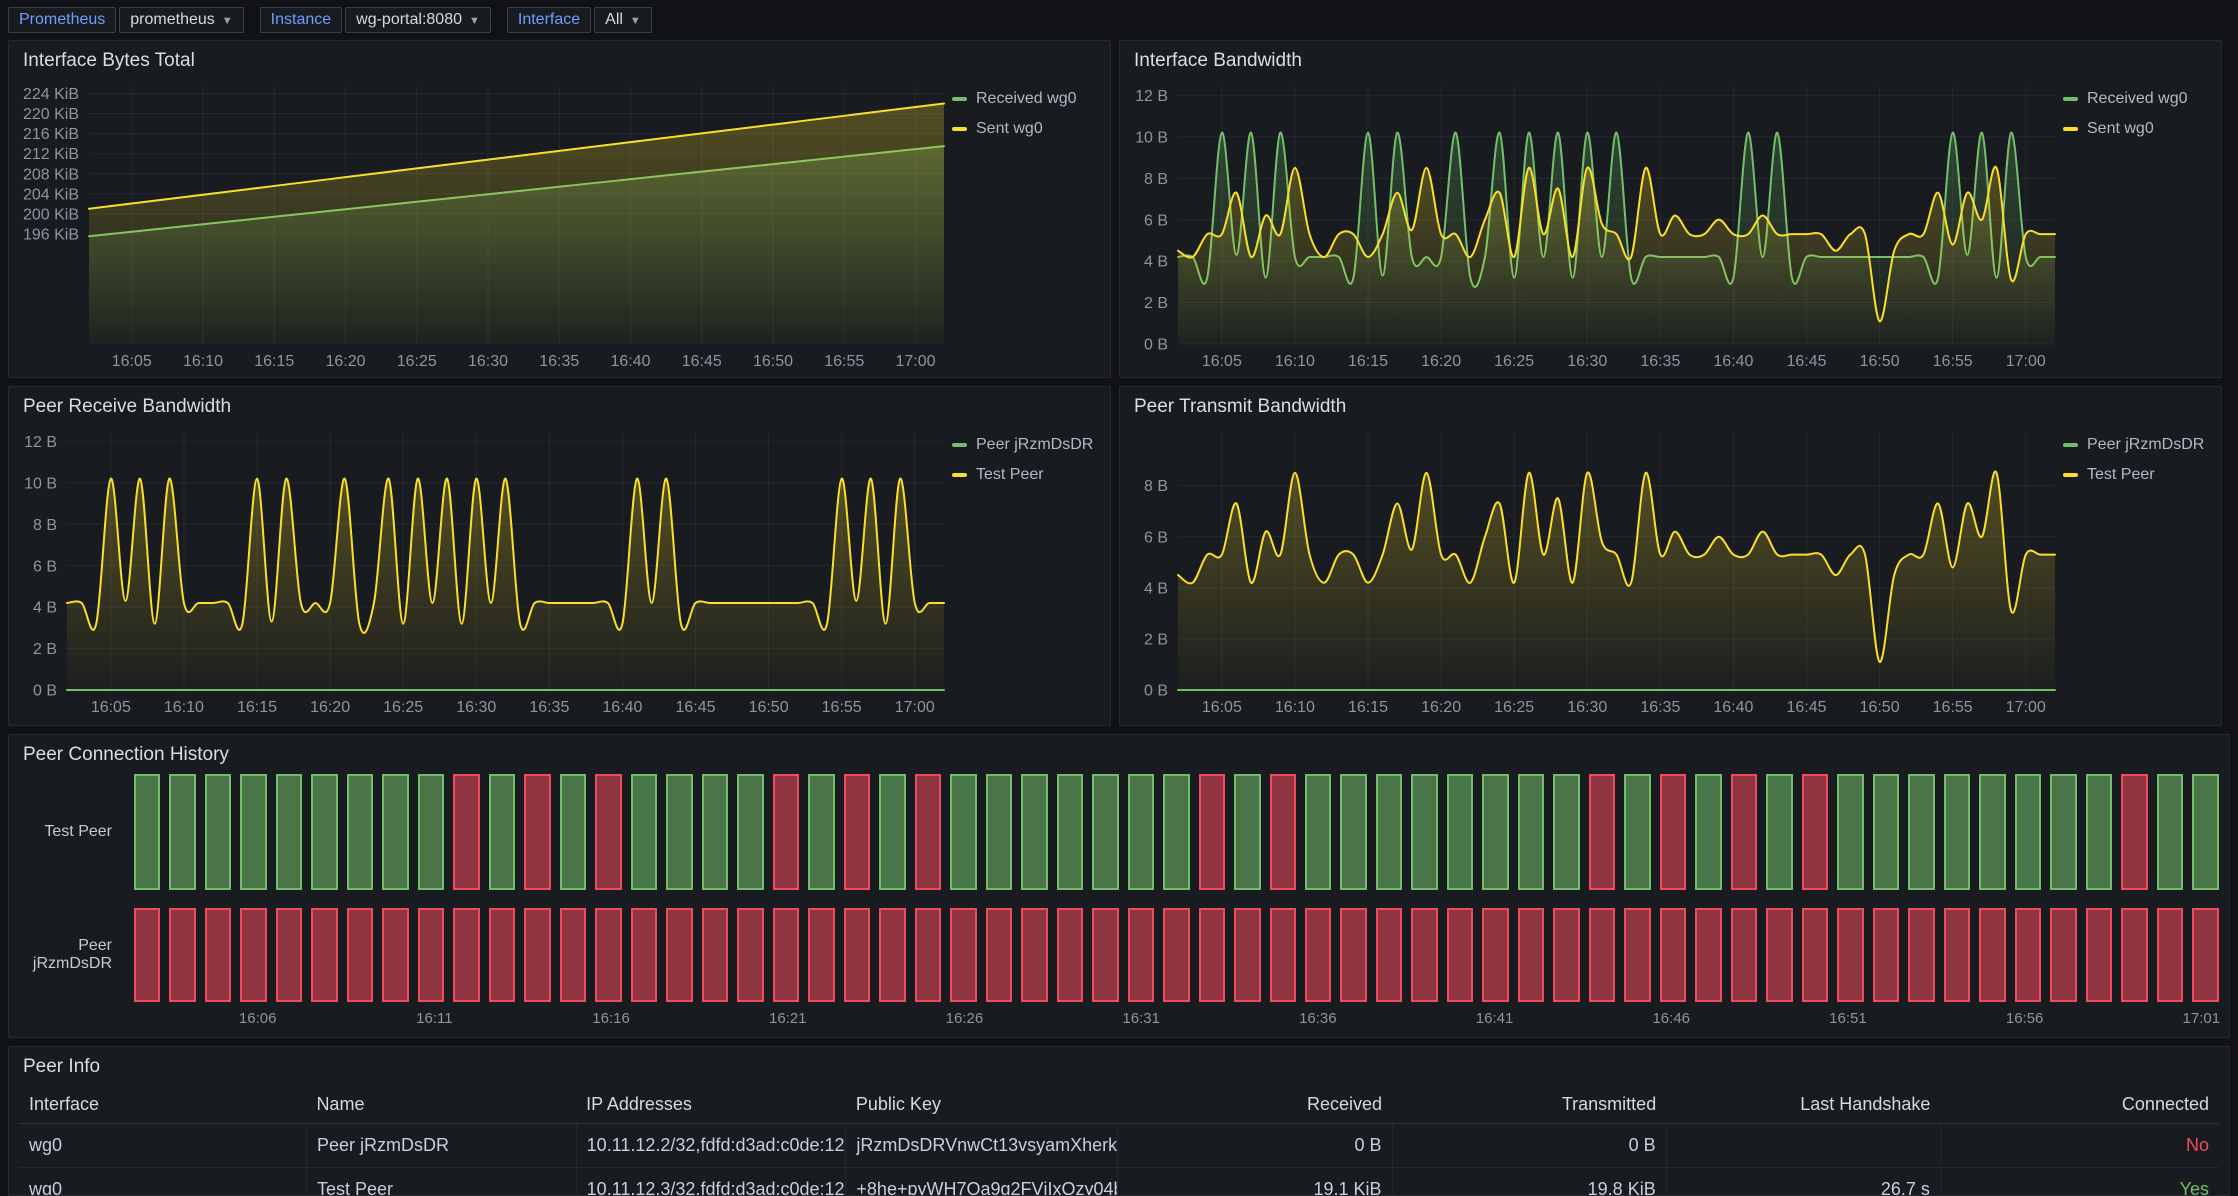 The height and width of the screenshot is (1196, 2238). What do you see at coordinates (1218, 60) in the screenshot?
I see `panel-title: Interface Bandwidth` at bounding box center [1218, 60].